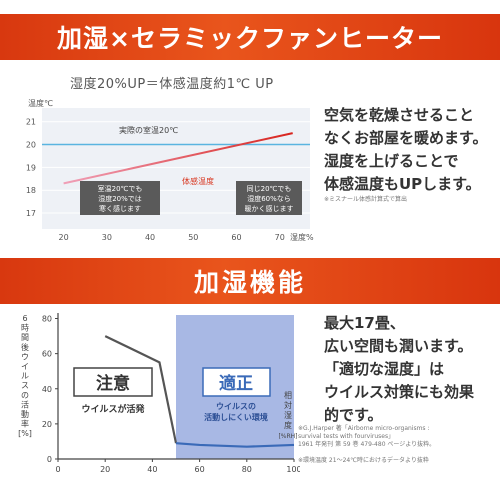 This screenshot has height=500, width=500. Describe the element at coordinates (399, 115) in the screenshot. I see `side1-line1: 空気を乾燥させること` at that location.